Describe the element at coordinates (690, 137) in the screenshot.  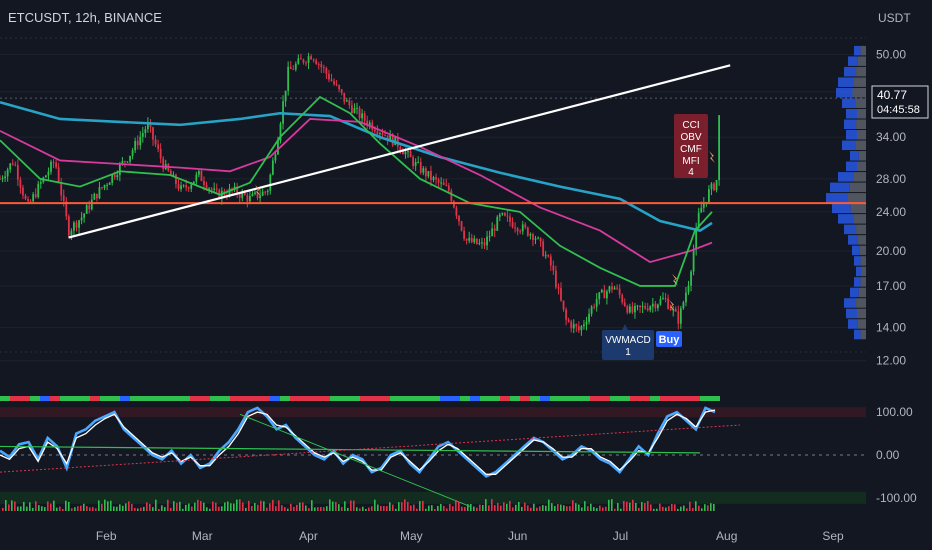
I see `signal-line-2: OBV` at that location.